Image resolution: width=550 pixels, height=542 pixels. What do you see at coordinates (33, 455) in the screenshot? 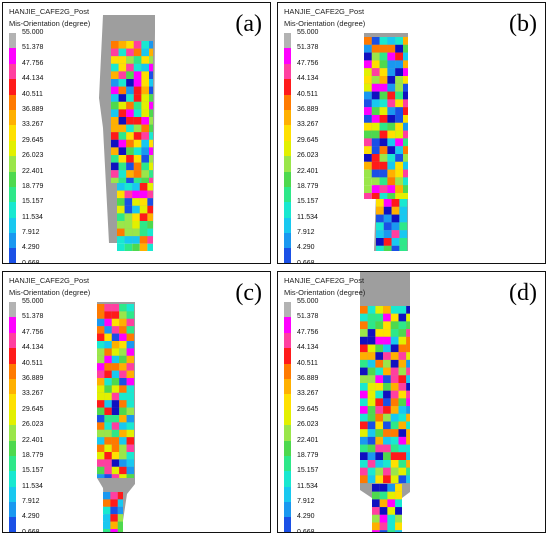
I see `legend-value: 18.779` at bounding box center [33, 455].